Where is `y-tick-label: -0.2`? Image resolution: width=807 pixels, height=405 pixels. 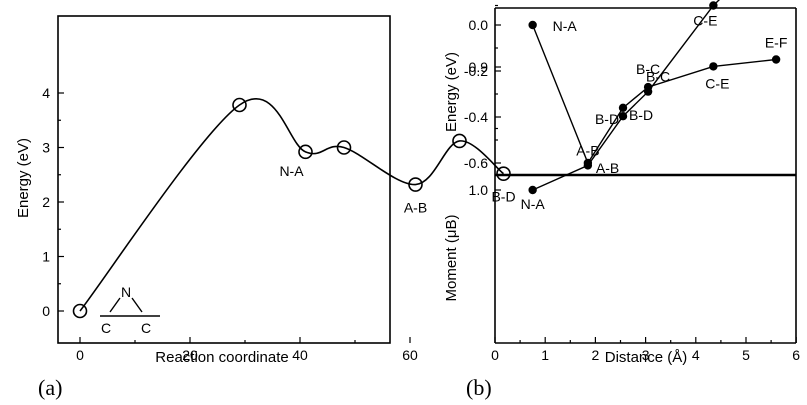
y-tick-label: -0.2 is located at coordinates (476, 71).